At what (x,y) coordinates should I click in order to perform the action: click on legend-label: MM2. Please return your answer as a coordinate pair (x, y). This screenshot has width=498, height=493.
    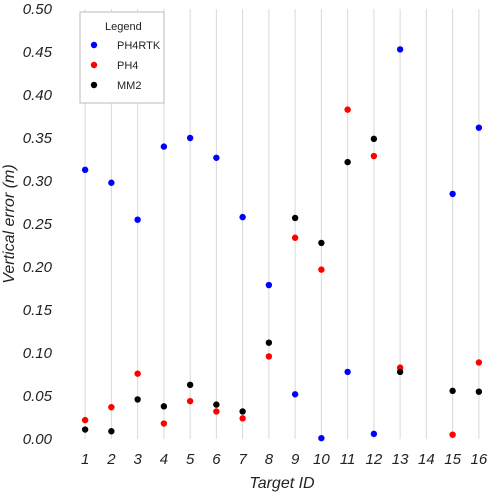
    Looking at the image, I should click on (129, 86).